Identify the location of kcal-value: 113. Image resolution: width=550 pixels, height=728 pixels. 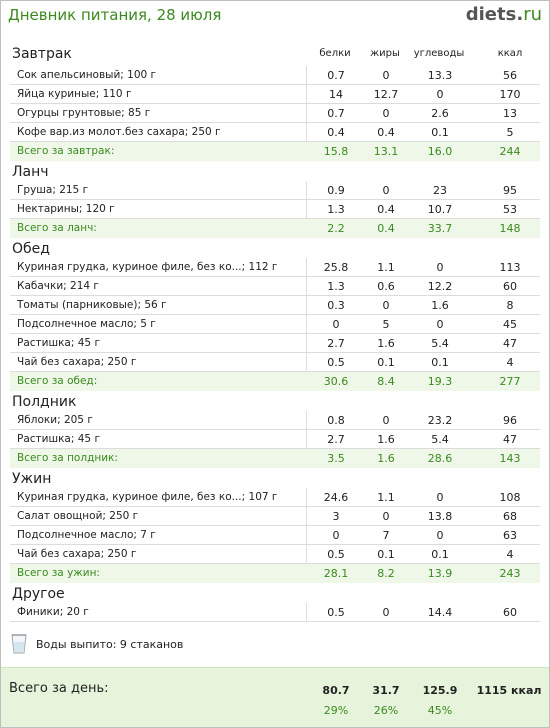
(510, 267).